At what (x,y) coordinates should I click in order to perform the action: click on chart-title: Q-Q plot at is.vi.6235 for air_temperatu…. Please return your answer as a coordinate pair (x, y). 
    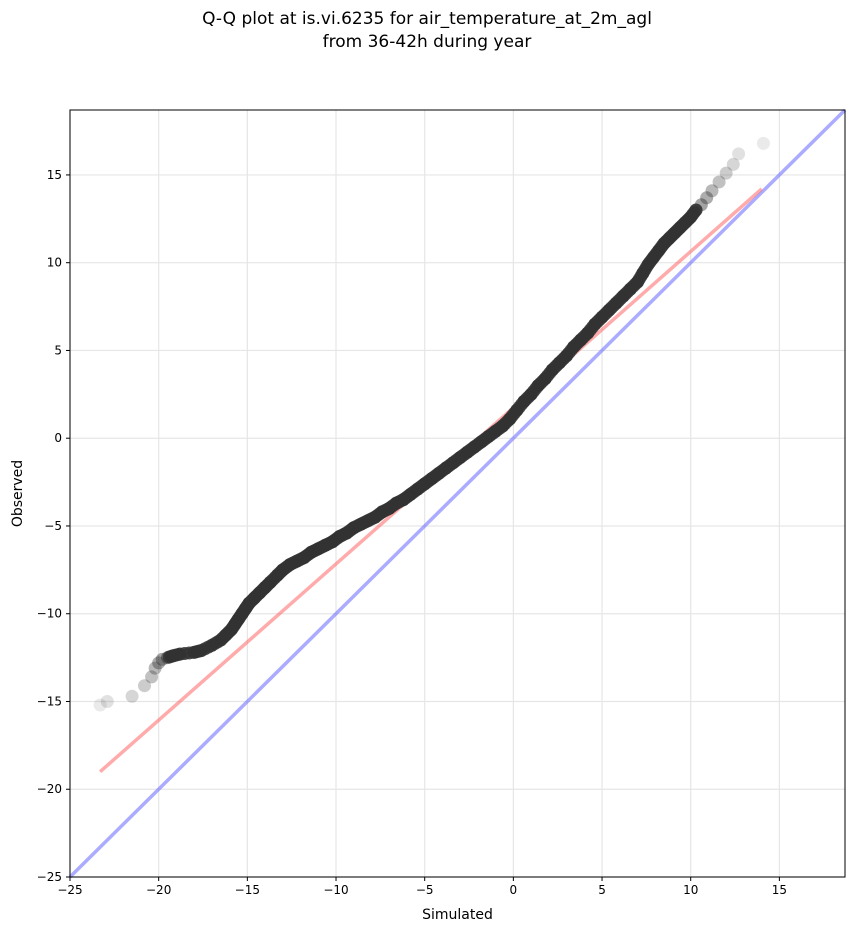
    Looking at the image, I should click on (427, 31).